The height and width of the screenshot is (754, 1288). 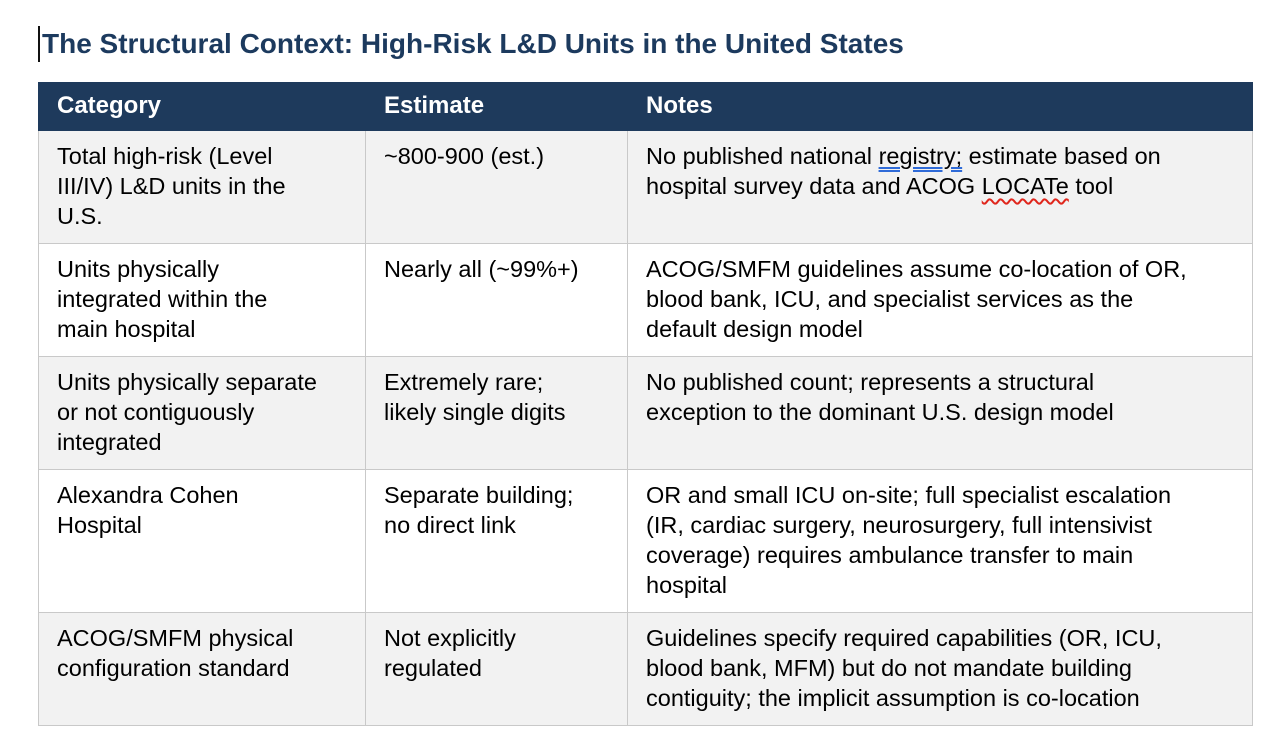 What do you see at coordinates (496, 187) in the screenshot?
I see `estimate-cell: ~800-900 (est.)` at bounding box center [496, 187].